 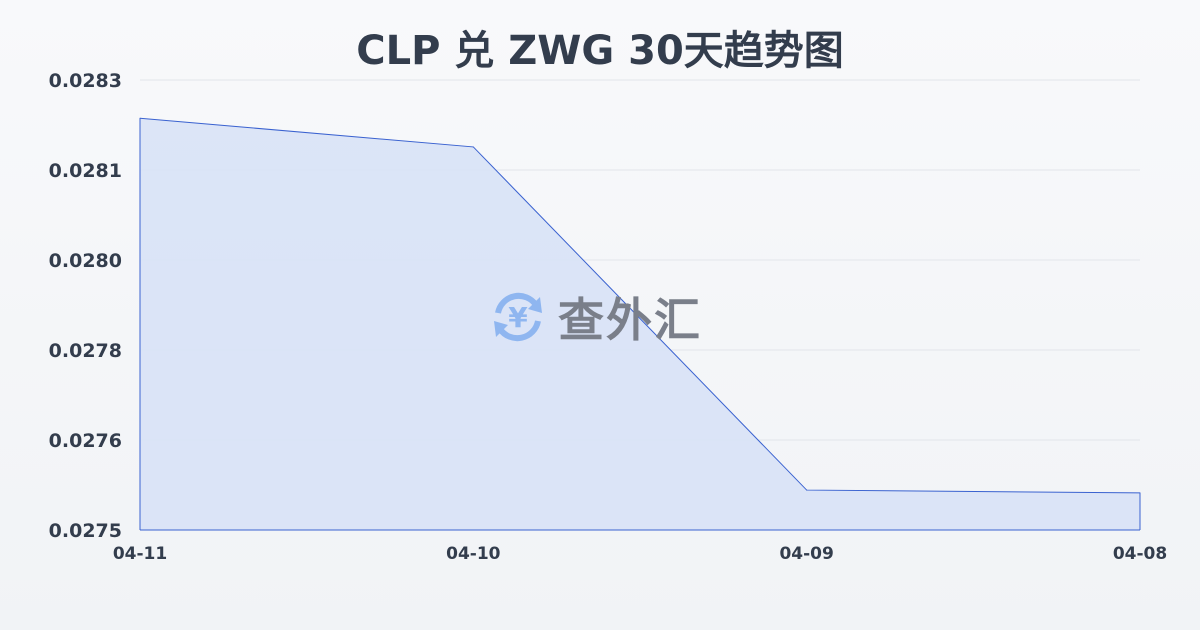 I want to click on x-tick-label: 04-09, so click(x=806, y=554).